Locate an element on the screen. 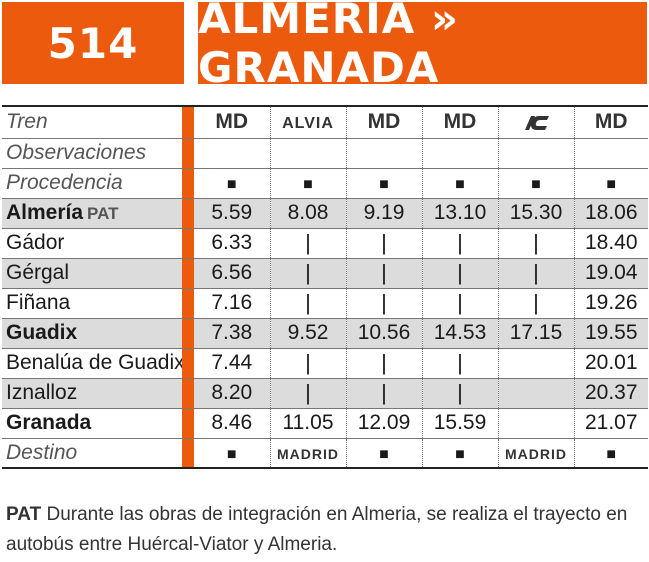 The height and width of the screenshot is (562, 649). destination-value: MADRID is located at coordinates (308, 453).